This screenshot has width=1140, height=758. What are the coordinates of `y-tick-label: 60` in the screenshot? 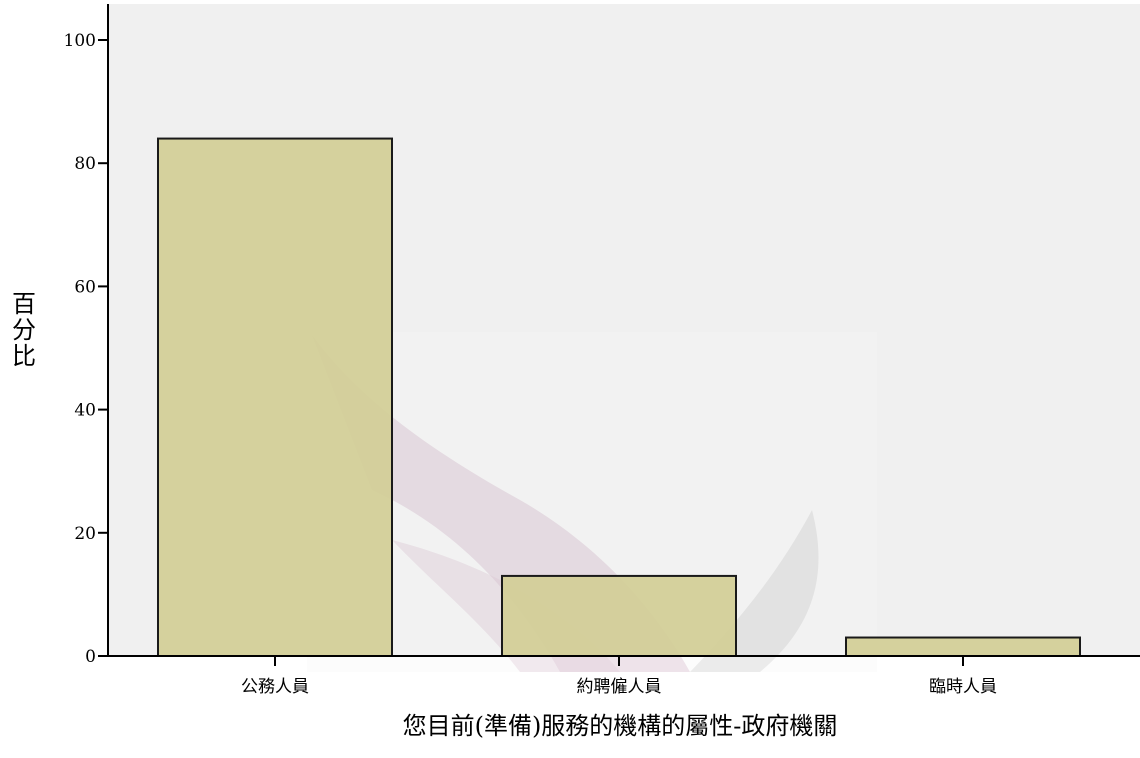 It's located at (85, 287).